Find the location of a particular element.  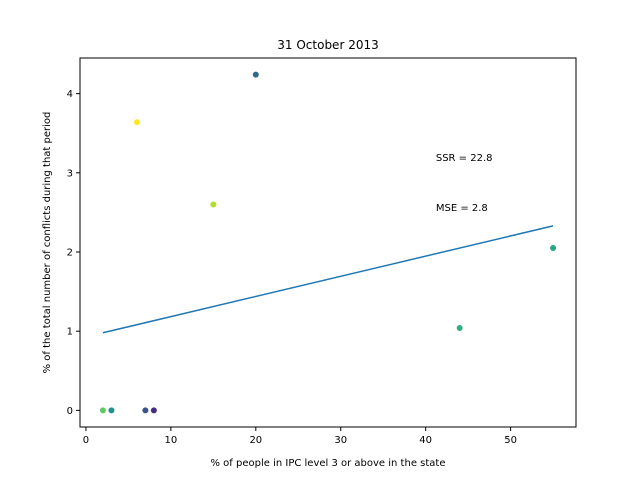

y-tick-label: 1 is located at coordinates (70, 332).